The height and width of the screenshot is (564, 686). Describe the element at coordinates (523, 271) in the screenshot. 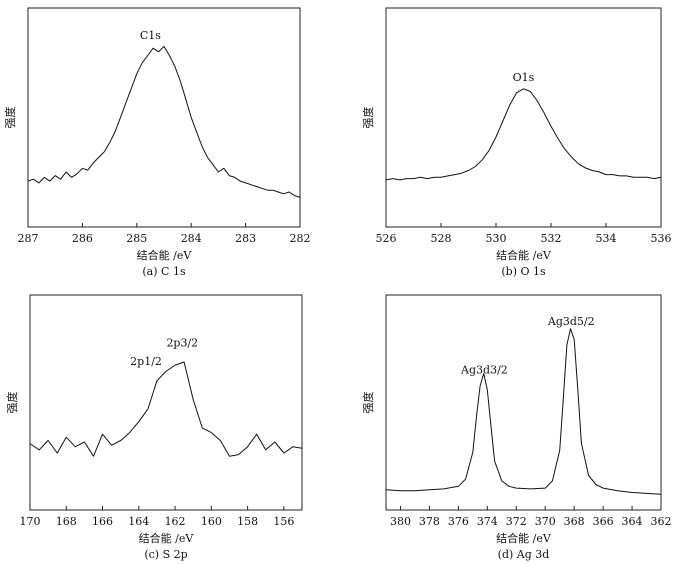

I see `panel-caption: (b) O 1s` at that location.